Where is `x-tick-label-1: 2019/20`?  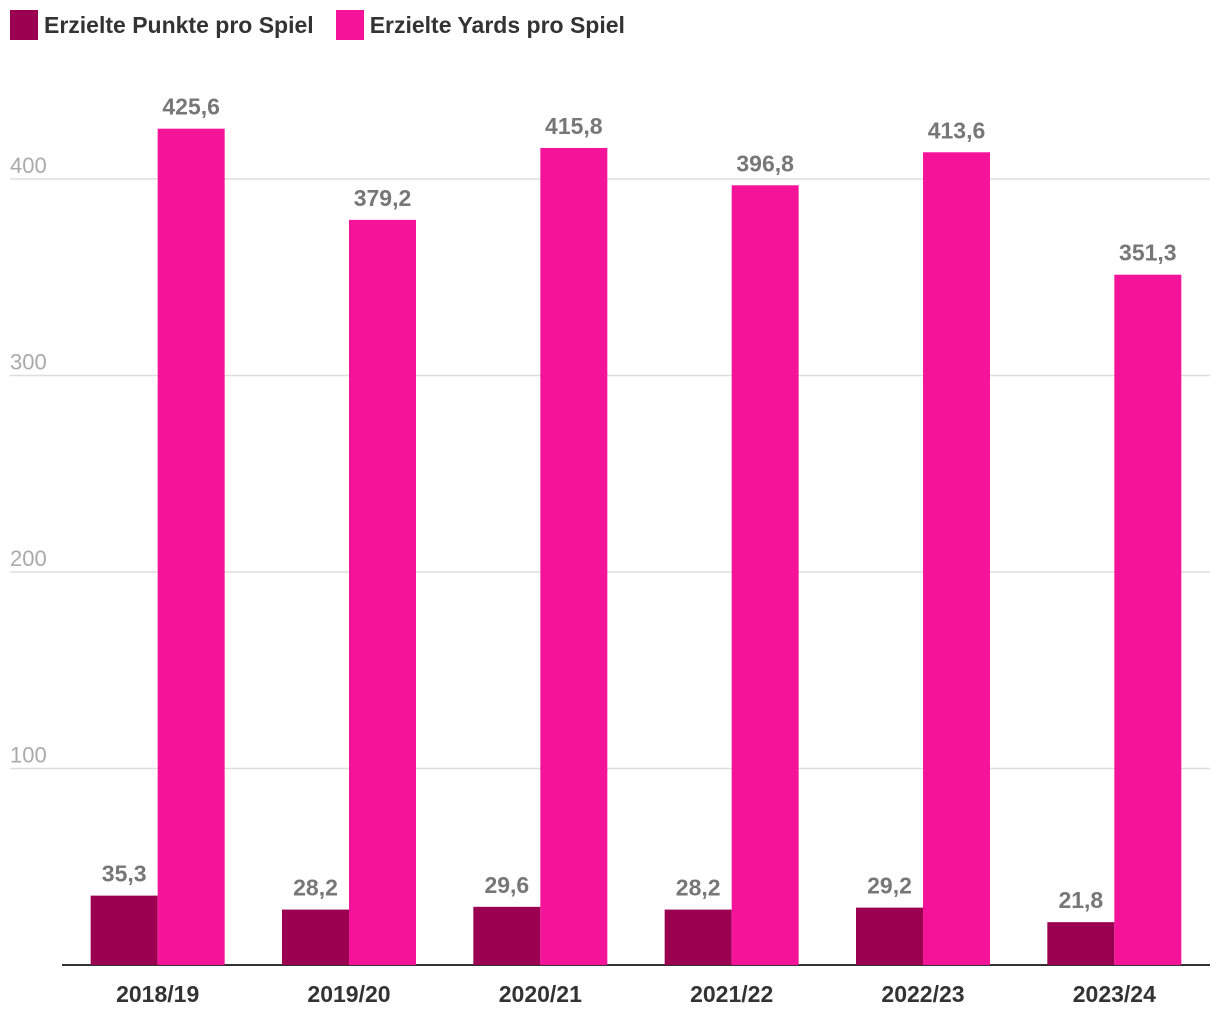 x-tick-label-1: 2019/20 is located at coordinates (348, 994).